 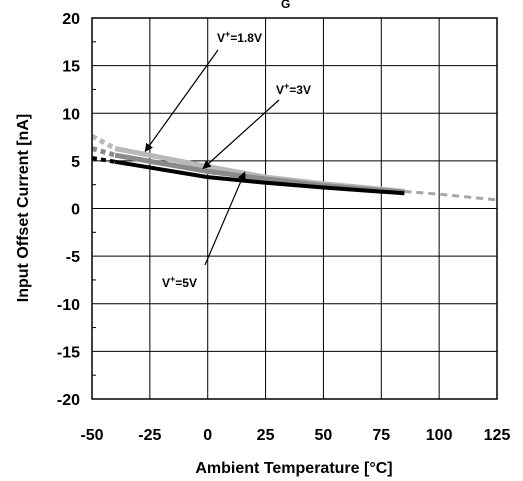 What do you see at coordinates (75, 162) in the screenshot?
I see `y-tick-label-3: 5` at bounding box center [75, 162].